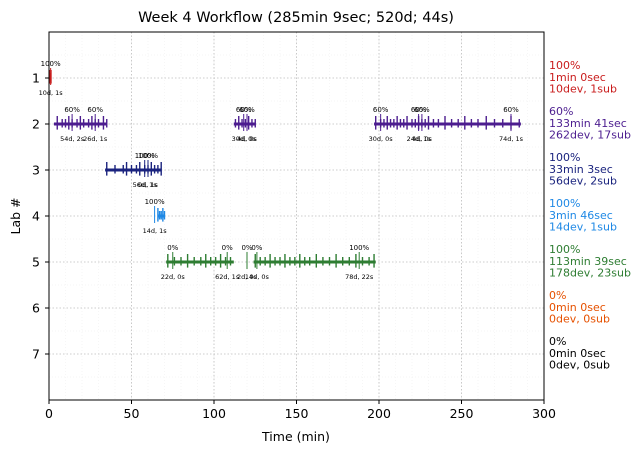  I want to click on lab-1-summary-line: 10dev, 1sub, so click(583, 89).